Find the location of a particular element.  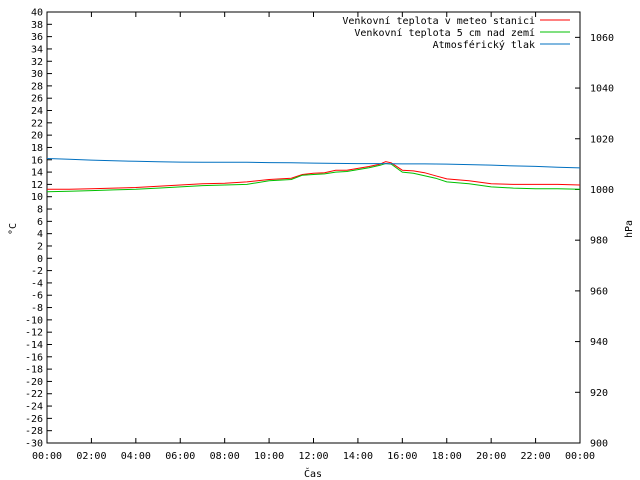

y-left-tick-label: -2 is located at coordinates (37, 271).